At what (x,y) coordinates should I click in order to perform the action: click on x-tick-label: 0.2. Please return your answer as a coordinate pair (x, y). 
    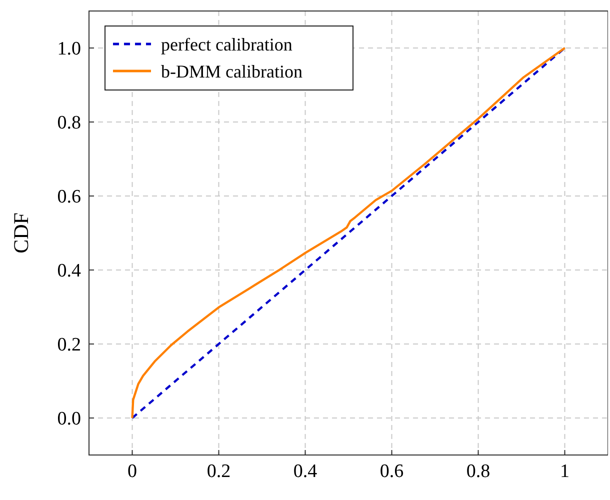
    Looking at the image, I should click on (218, 471).